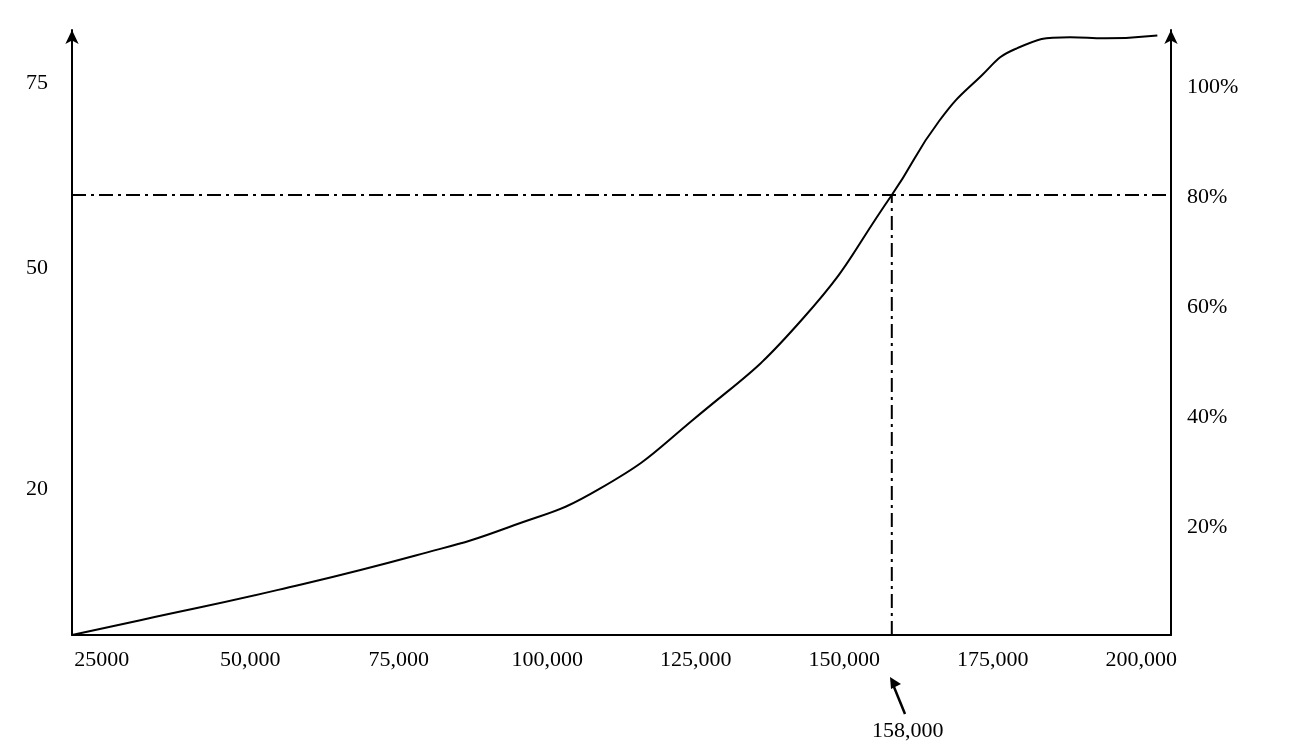 The height and width of the screenshot is (742, 1291). Describe the element at coordinates (102, 658) in the screenshot. I see `x-tick-label: 25000` at that location.